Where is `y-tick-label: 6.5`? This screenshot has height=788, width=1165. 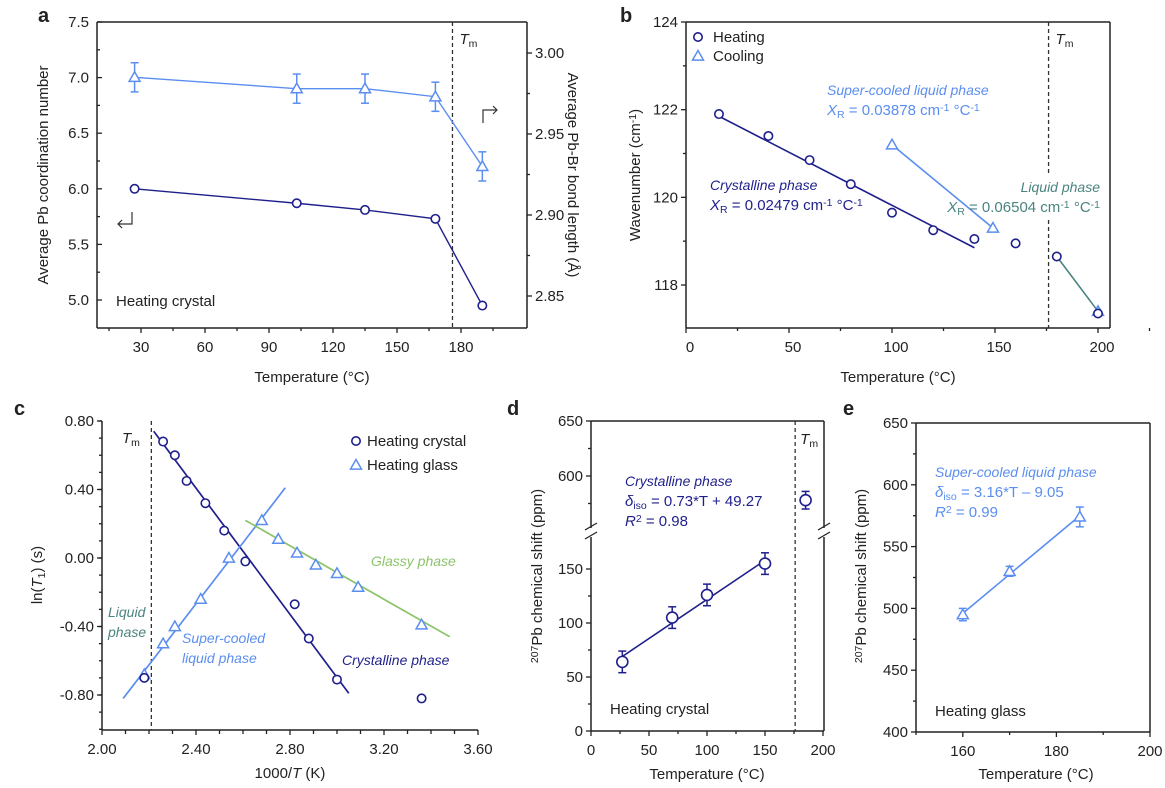 y-tick-label: 6.5 is located at coordinates (78, 133).